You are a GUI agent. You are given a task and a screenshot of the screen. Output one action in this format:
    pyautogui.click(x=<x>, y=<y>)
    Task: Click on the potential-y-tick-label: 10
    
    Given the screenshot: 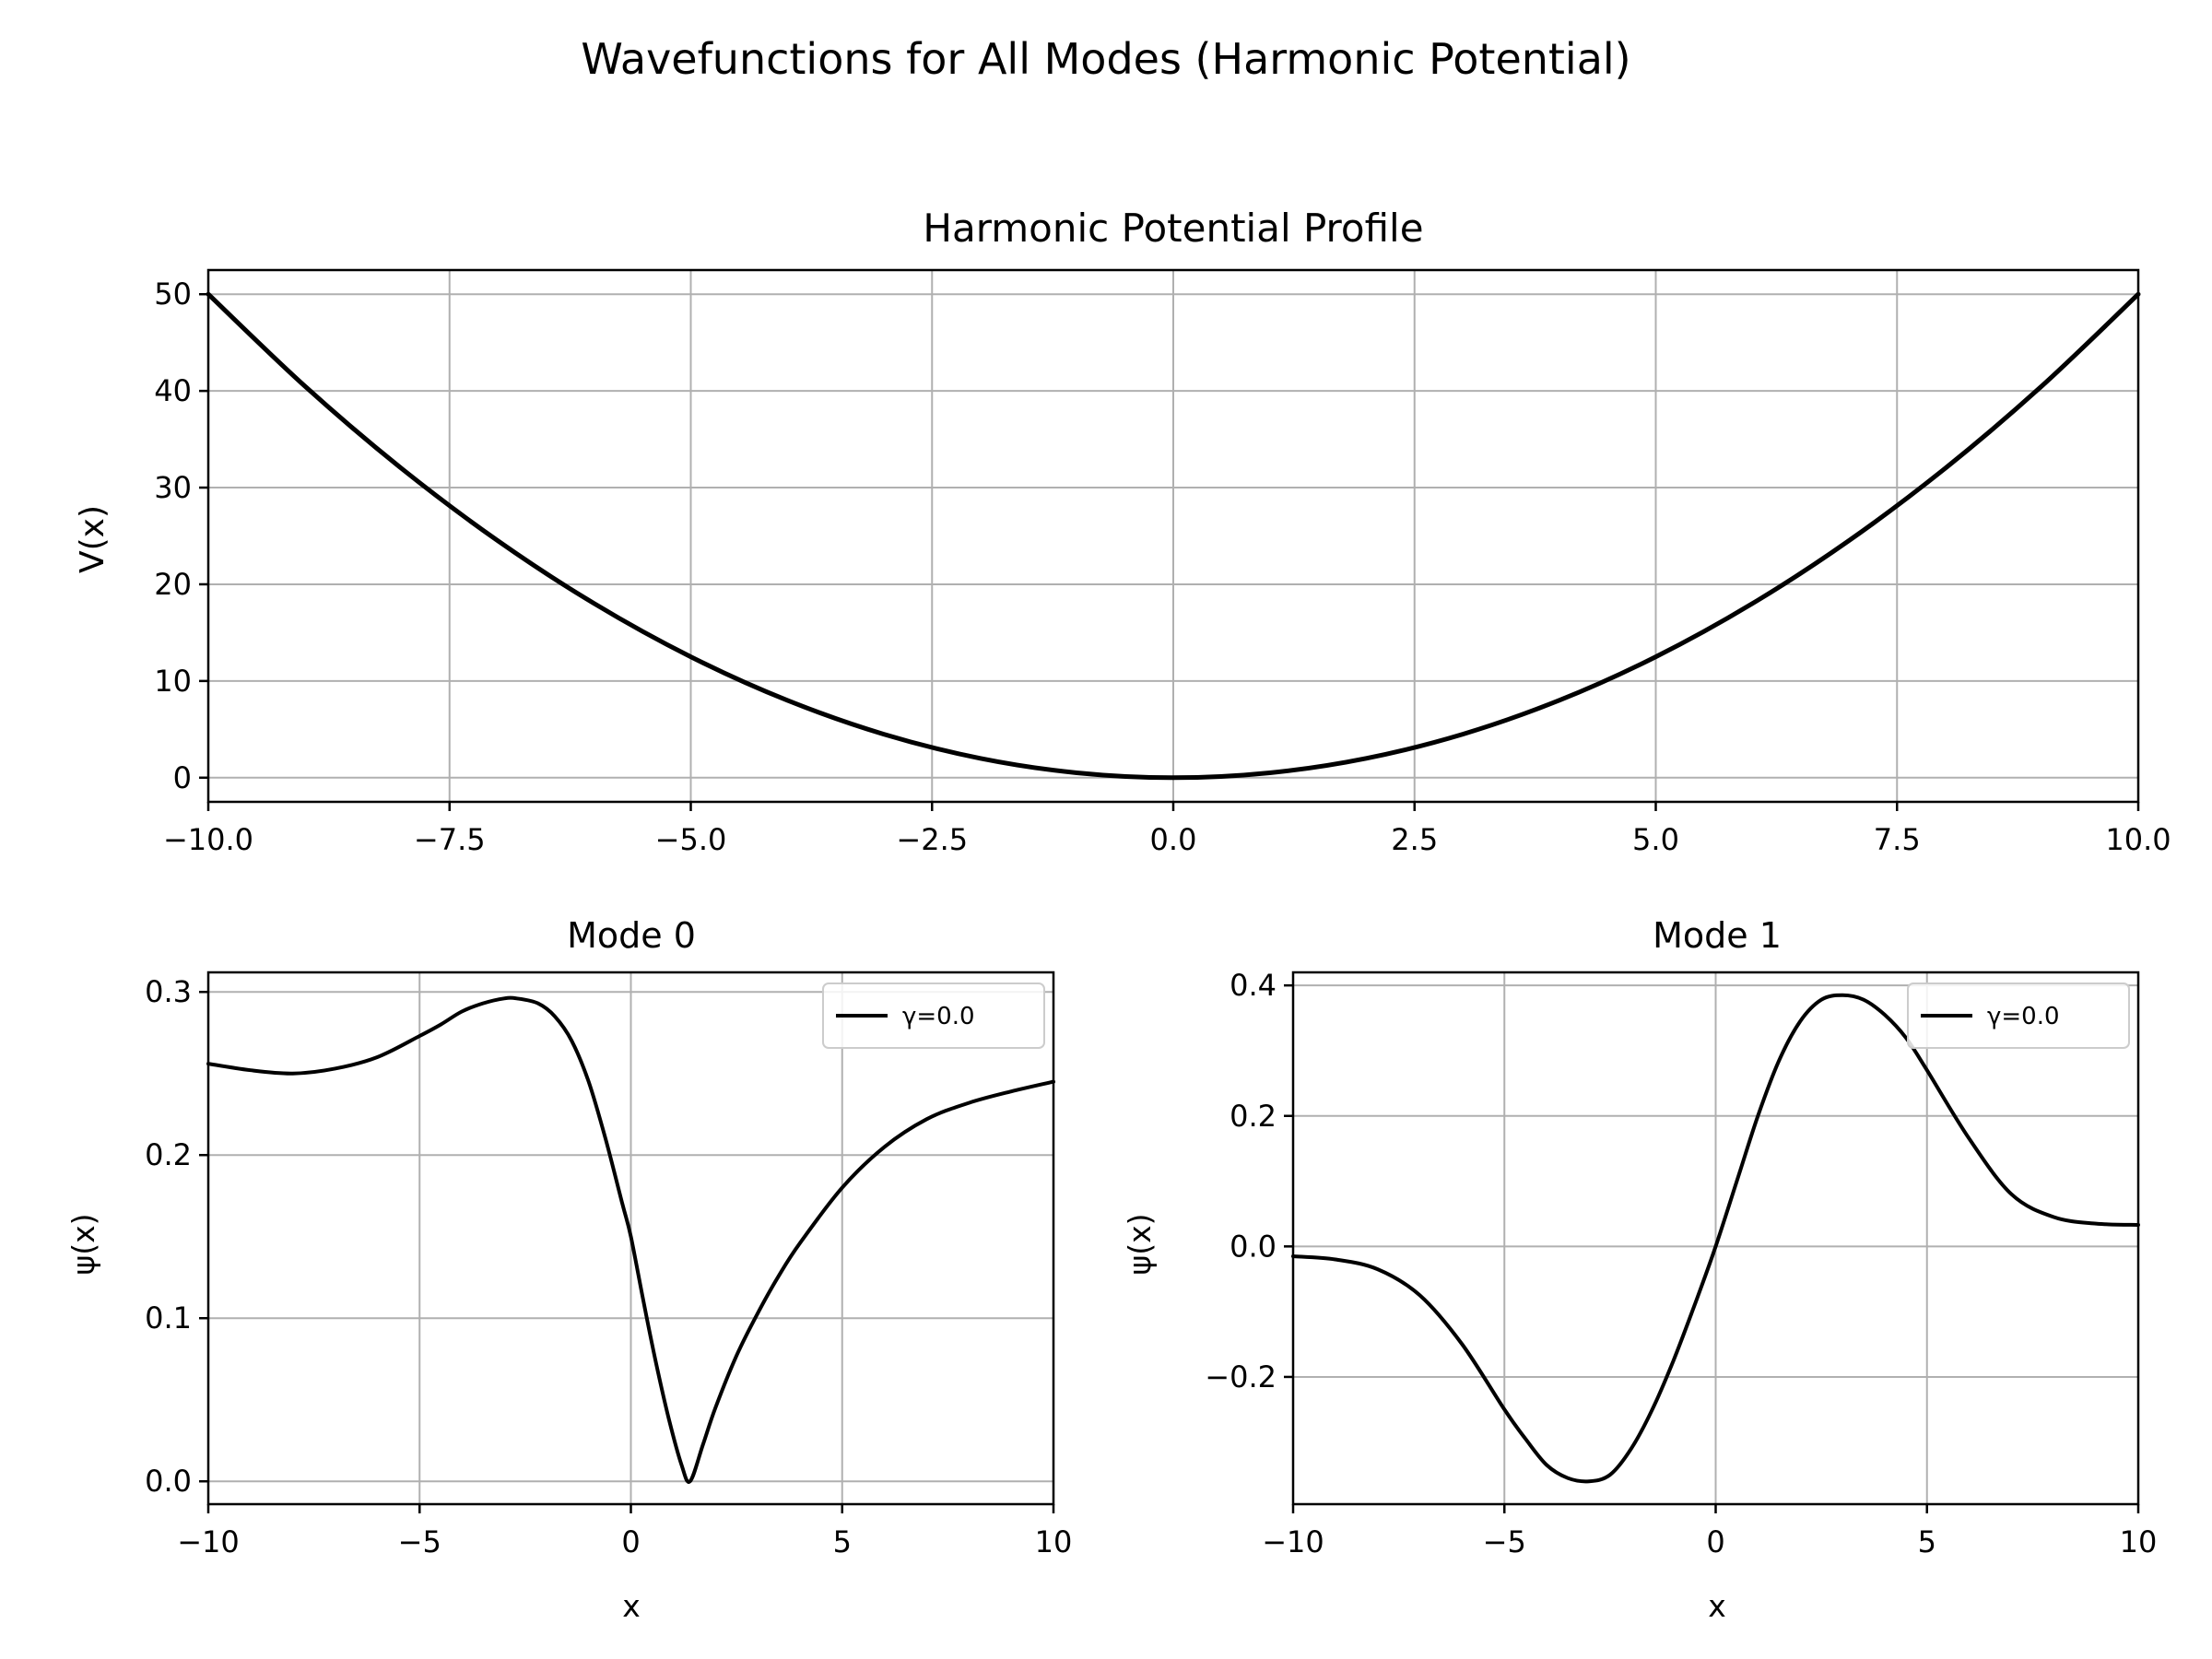 What is the action you would take?
    pyautogui.click(x=173, y=681)
    